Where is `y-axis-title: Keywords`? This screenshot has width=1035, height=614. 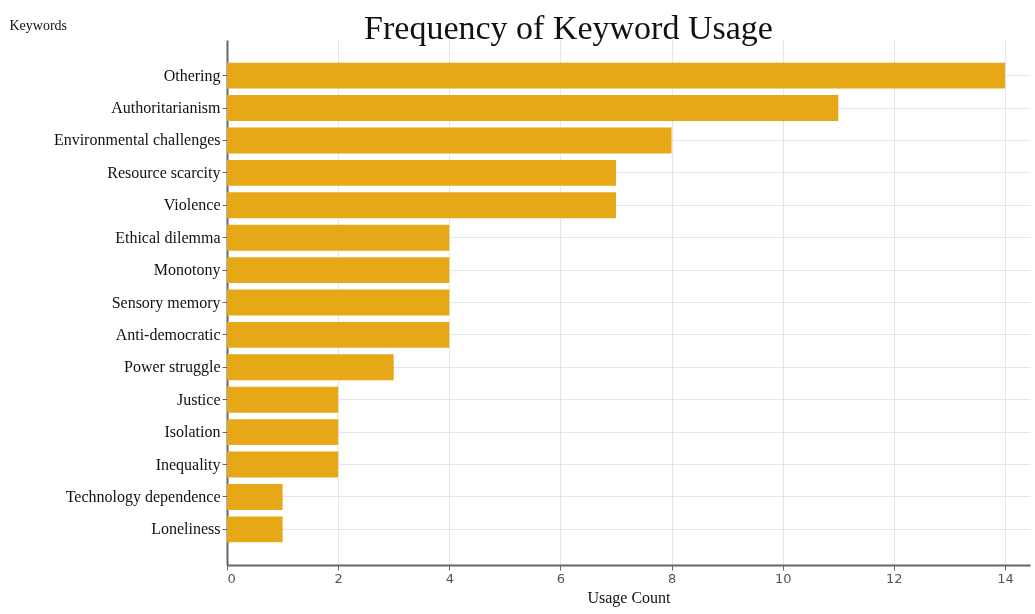 y-axis-title: Keywords is located at coordinates (38, 25).